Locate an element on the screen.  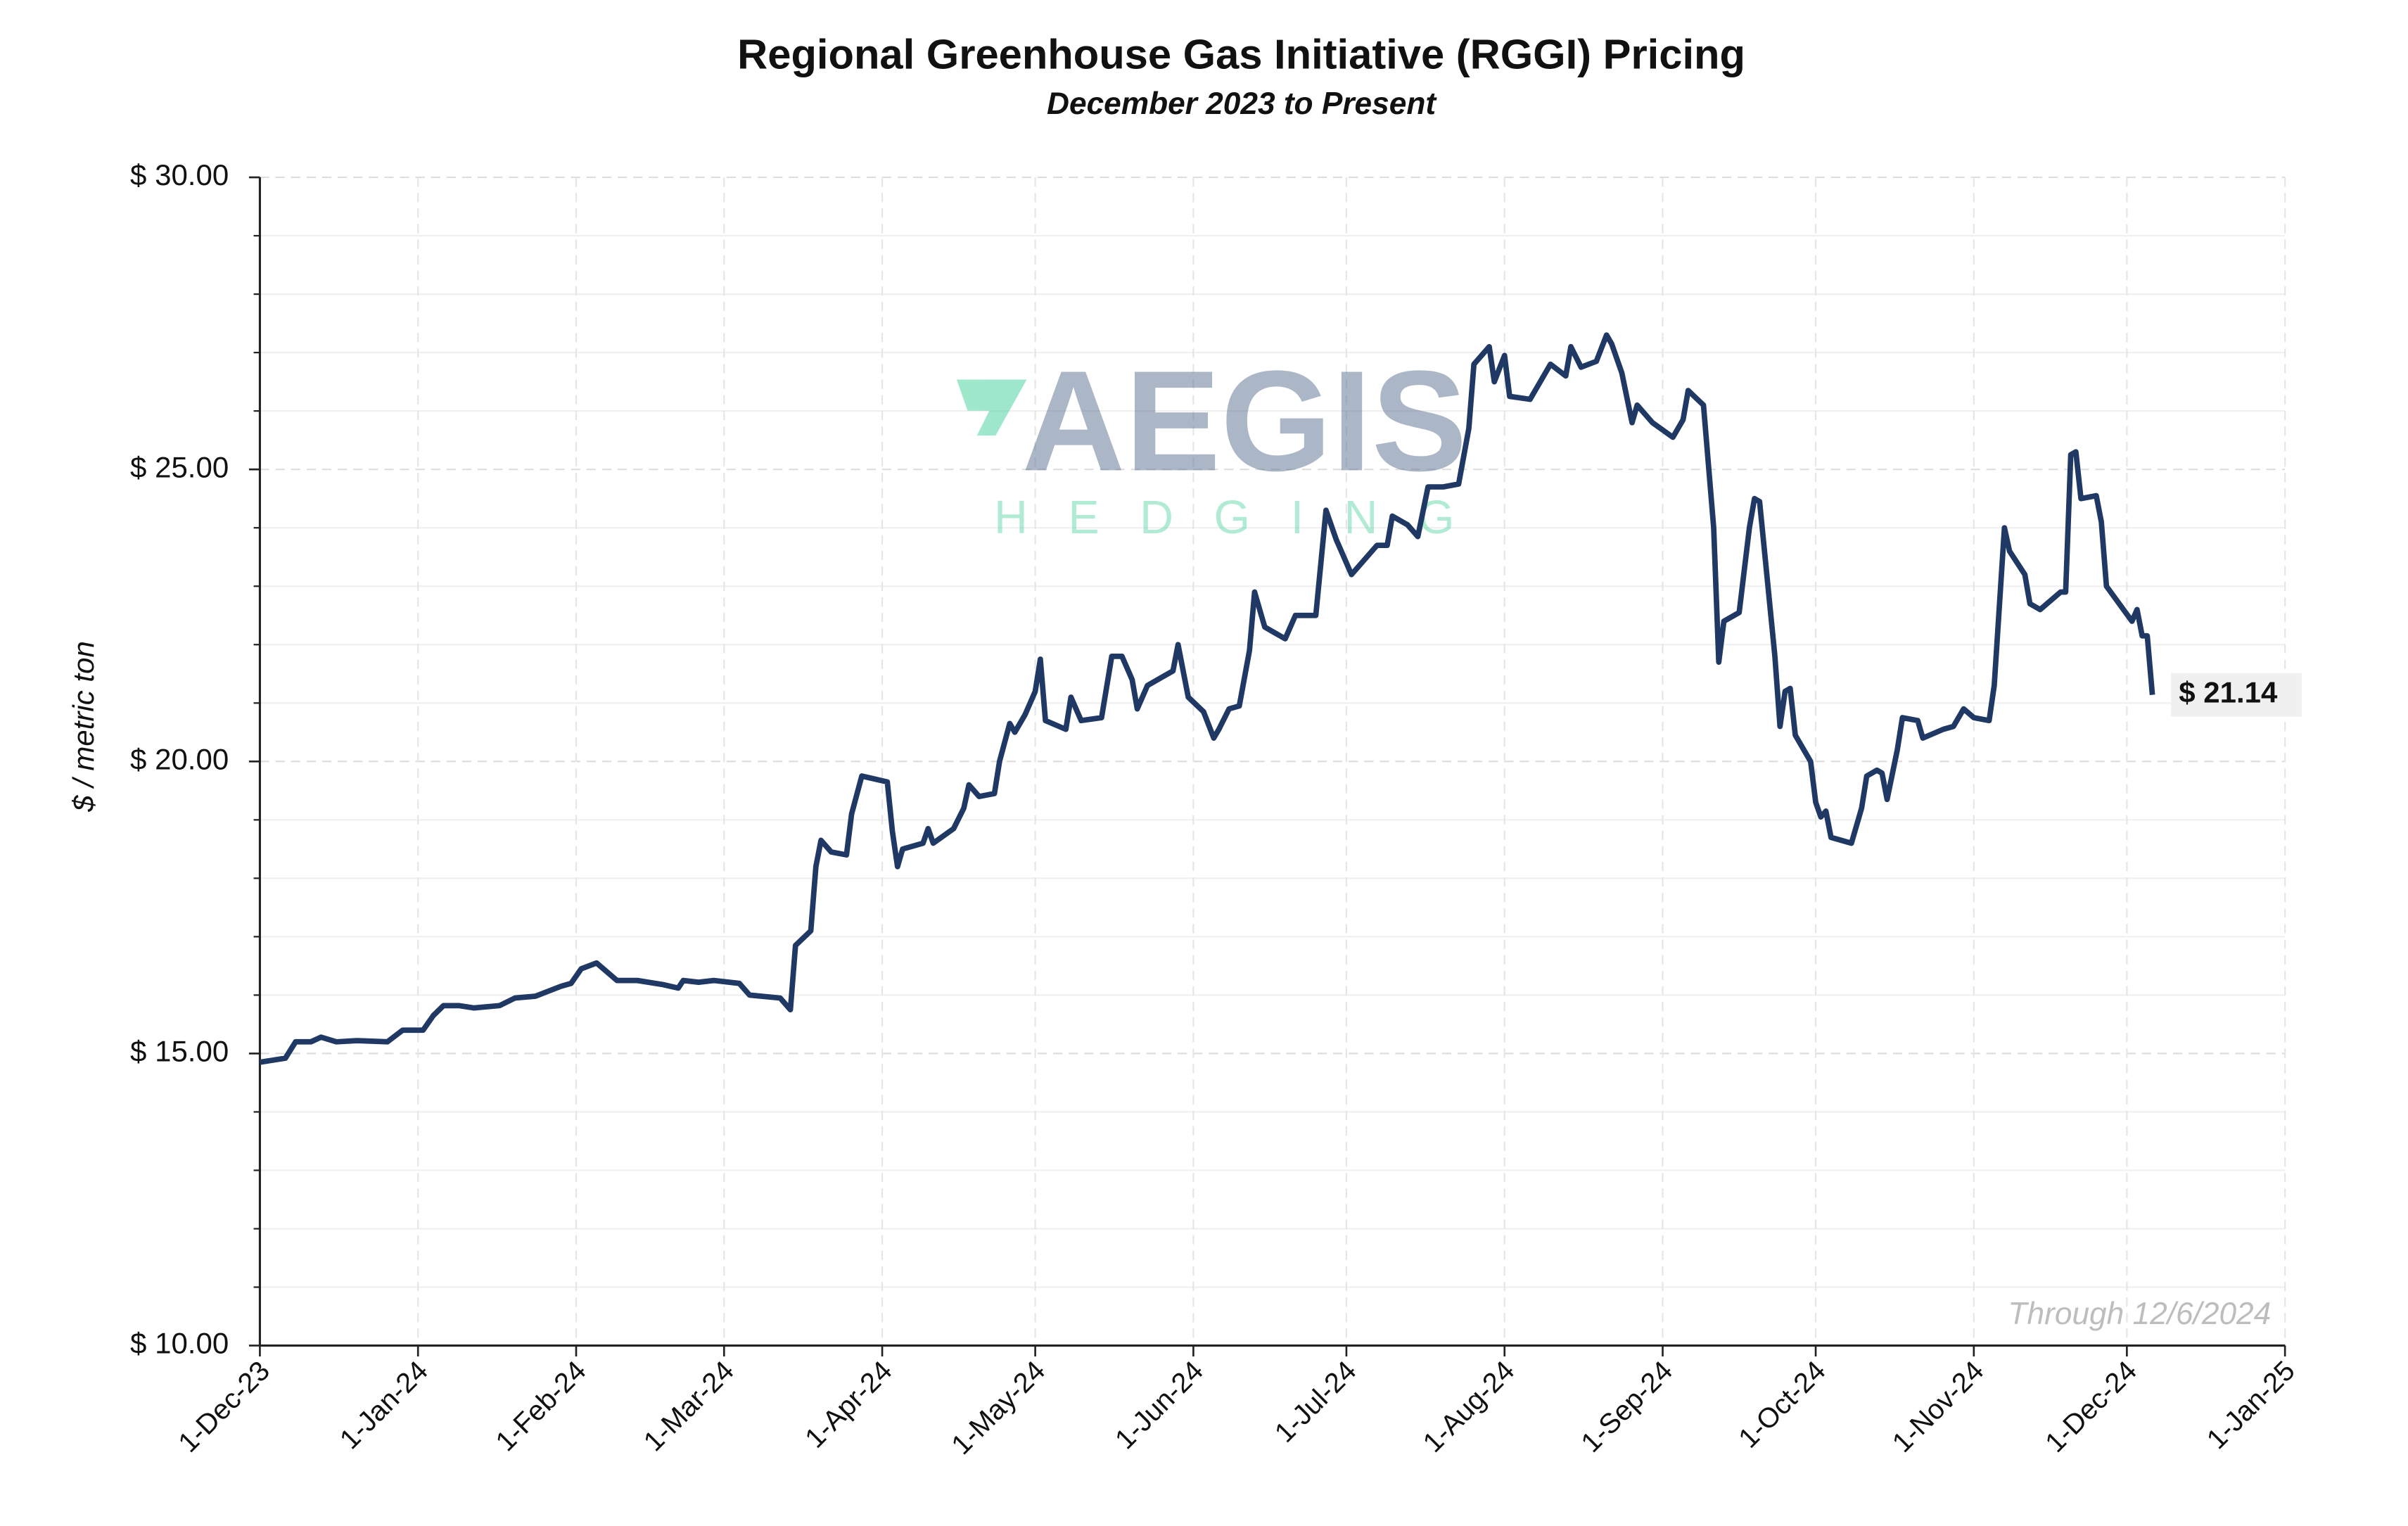
note: Through 12/6/2024 is located at coordinates (2140, 1314).